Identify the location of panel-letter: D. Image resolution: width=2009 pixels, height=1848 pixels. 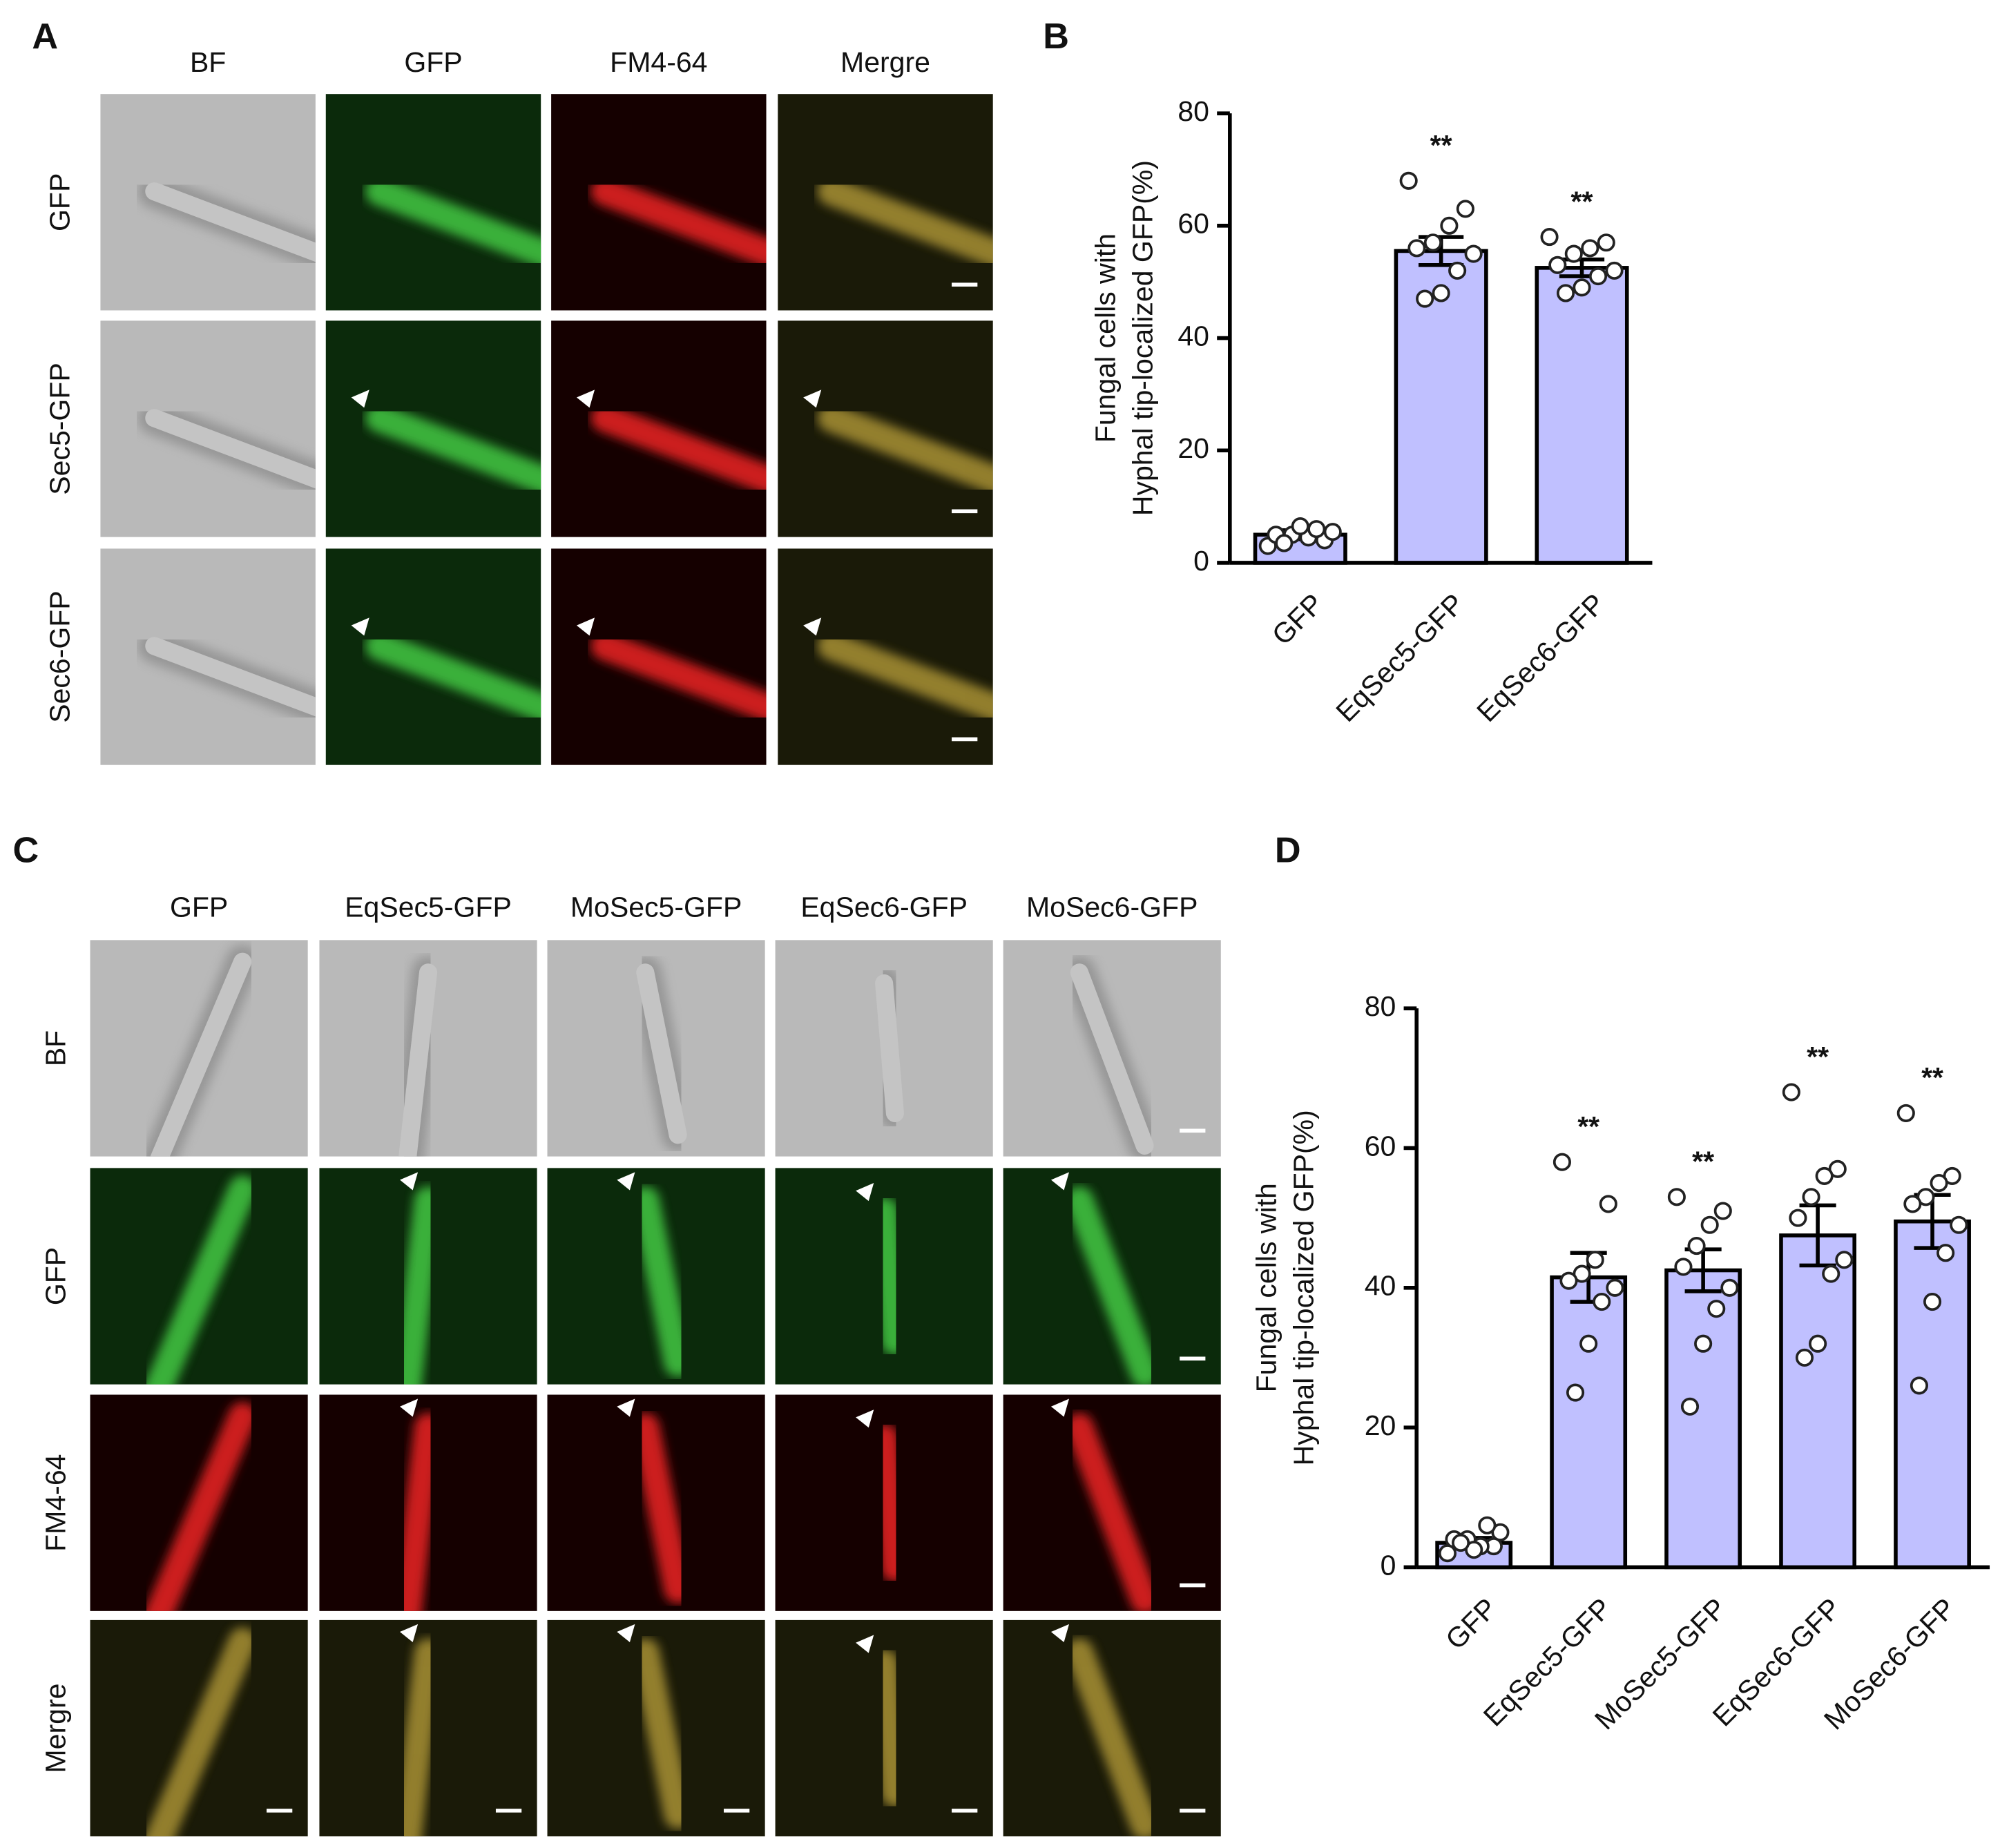
(1288, 850).